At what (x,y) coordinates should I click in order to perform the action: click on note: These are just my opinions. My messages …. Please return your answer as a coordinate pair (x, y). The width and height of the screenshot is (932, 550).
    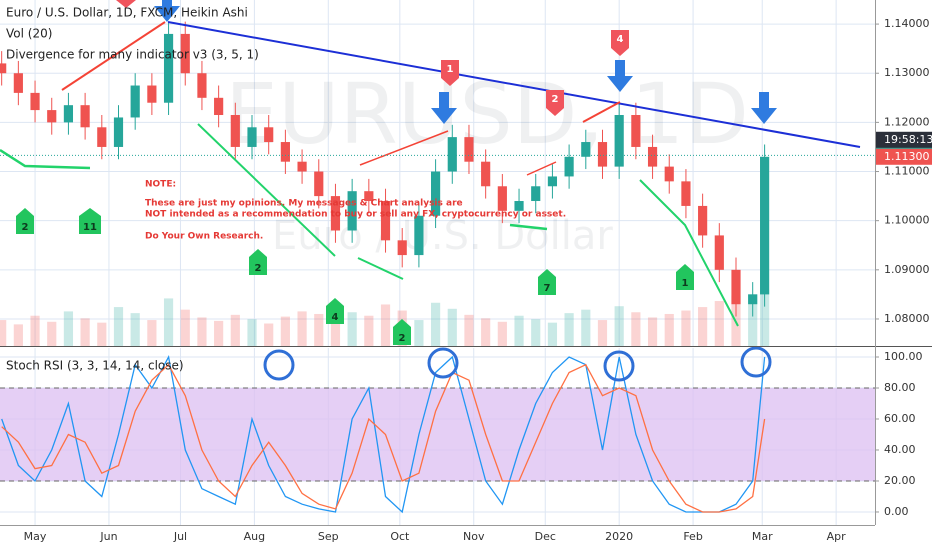
    Looking at the image, I should click on (304, 204).